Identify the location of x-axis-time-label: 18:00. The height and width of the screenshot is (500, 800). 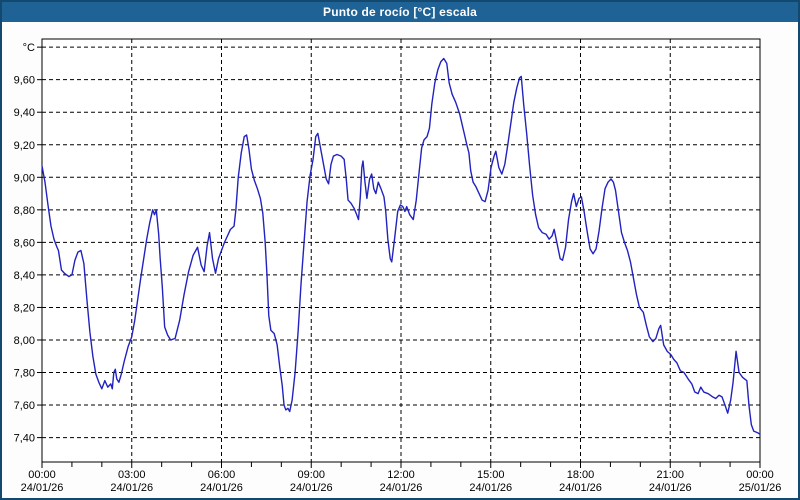
(581, 475).